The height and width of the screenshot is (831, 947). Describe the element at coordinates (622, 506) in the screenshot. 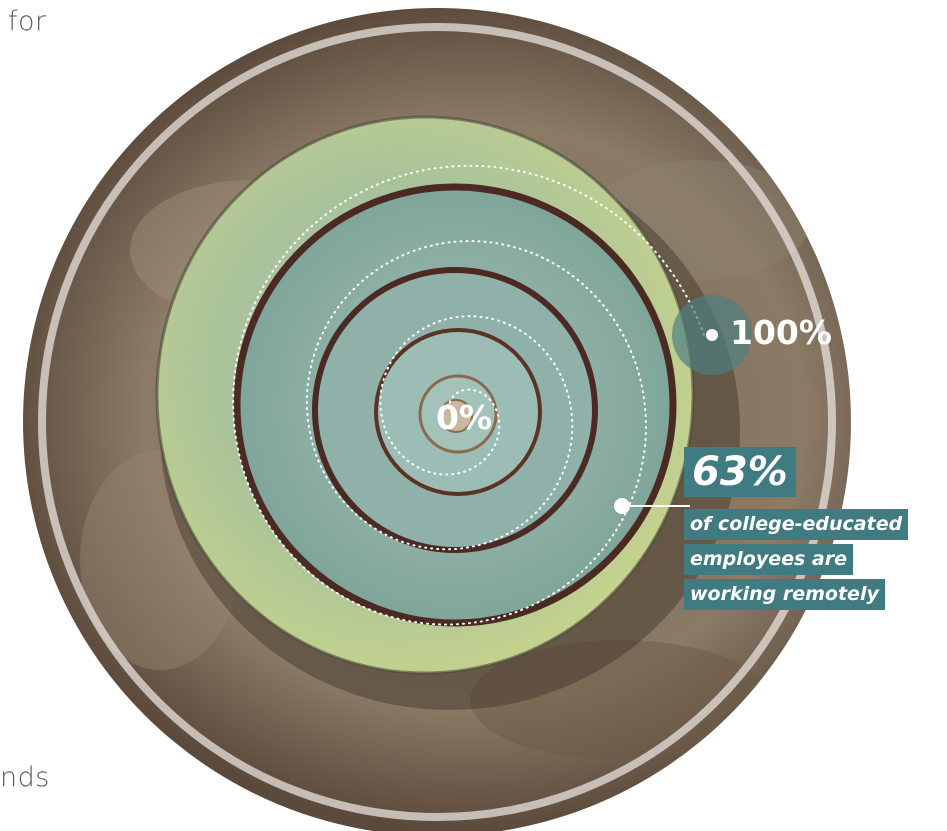

I see `stat-marker-dot` at that location.